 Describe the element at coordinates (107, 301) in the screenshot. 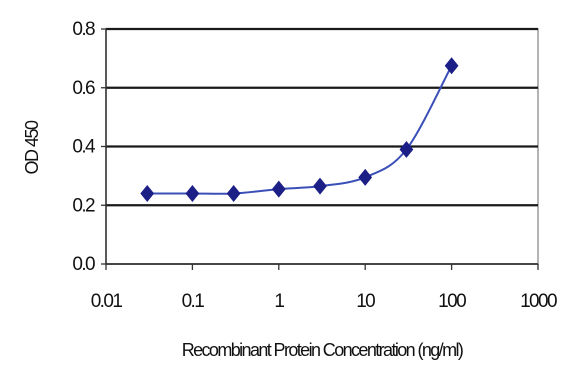

I see `x-tick-label-0: 0.01` at that location.